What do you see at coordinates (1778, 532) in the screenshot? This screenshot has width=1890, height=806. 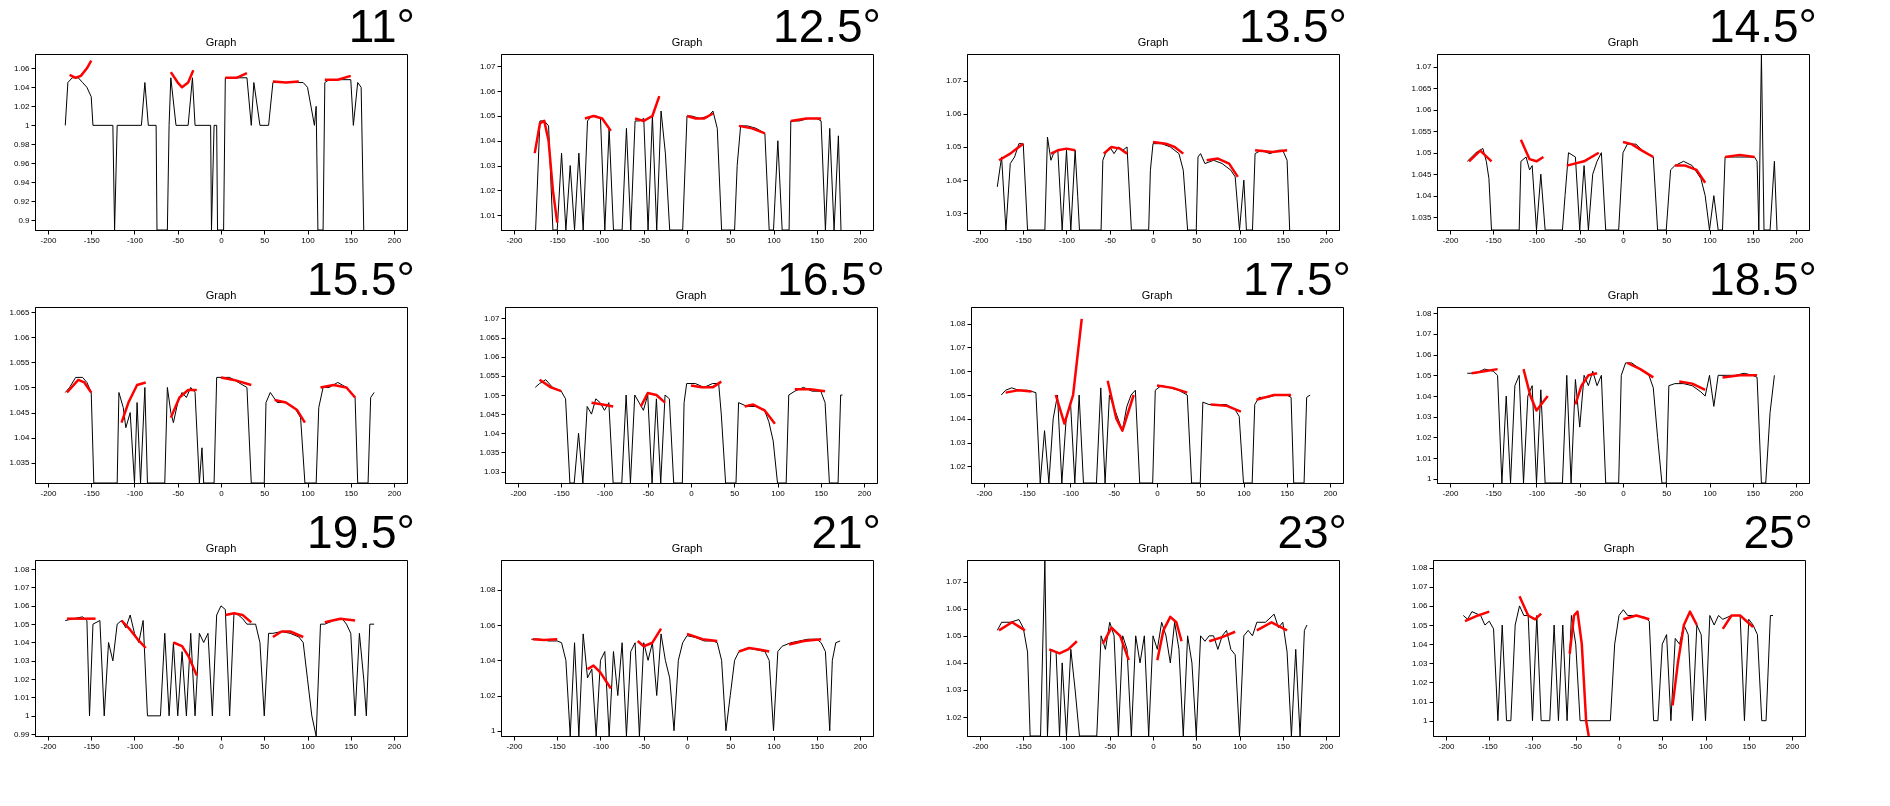 I see `text: 25°` at bounding box center [1778, 532].